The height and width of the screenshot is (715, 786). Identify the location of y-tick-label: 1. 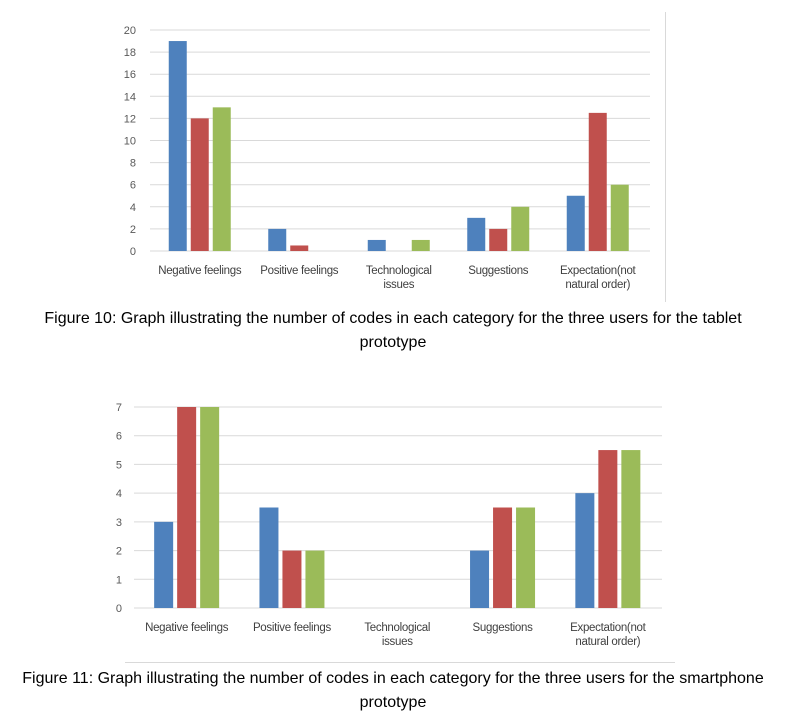
(119, 580).